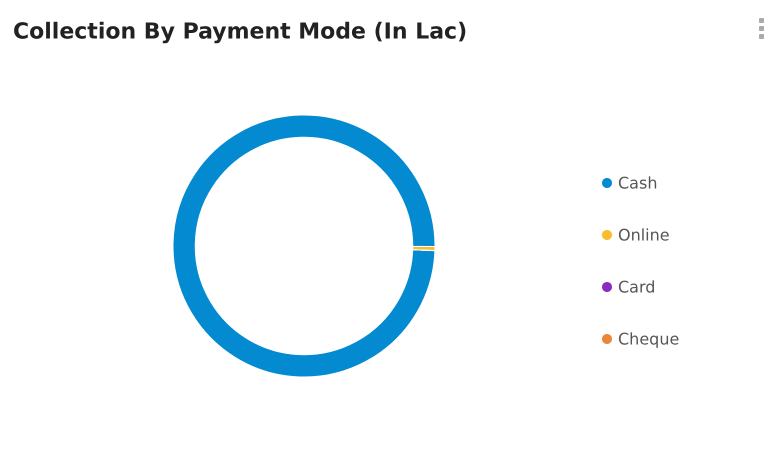 The width and height of the screenshot is (779, 449). Describe the element at coordinates (649, 339) in the screenshot. I see `legend-label: Cheque` at that location.